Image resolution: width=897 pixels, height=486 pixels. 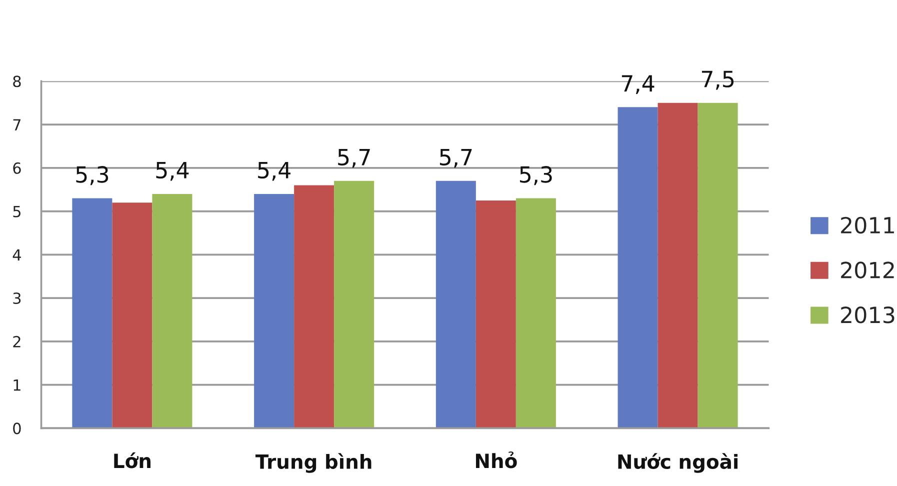 I want to click on x-tick-label: Nhỏ, so click(x=496, y=460).